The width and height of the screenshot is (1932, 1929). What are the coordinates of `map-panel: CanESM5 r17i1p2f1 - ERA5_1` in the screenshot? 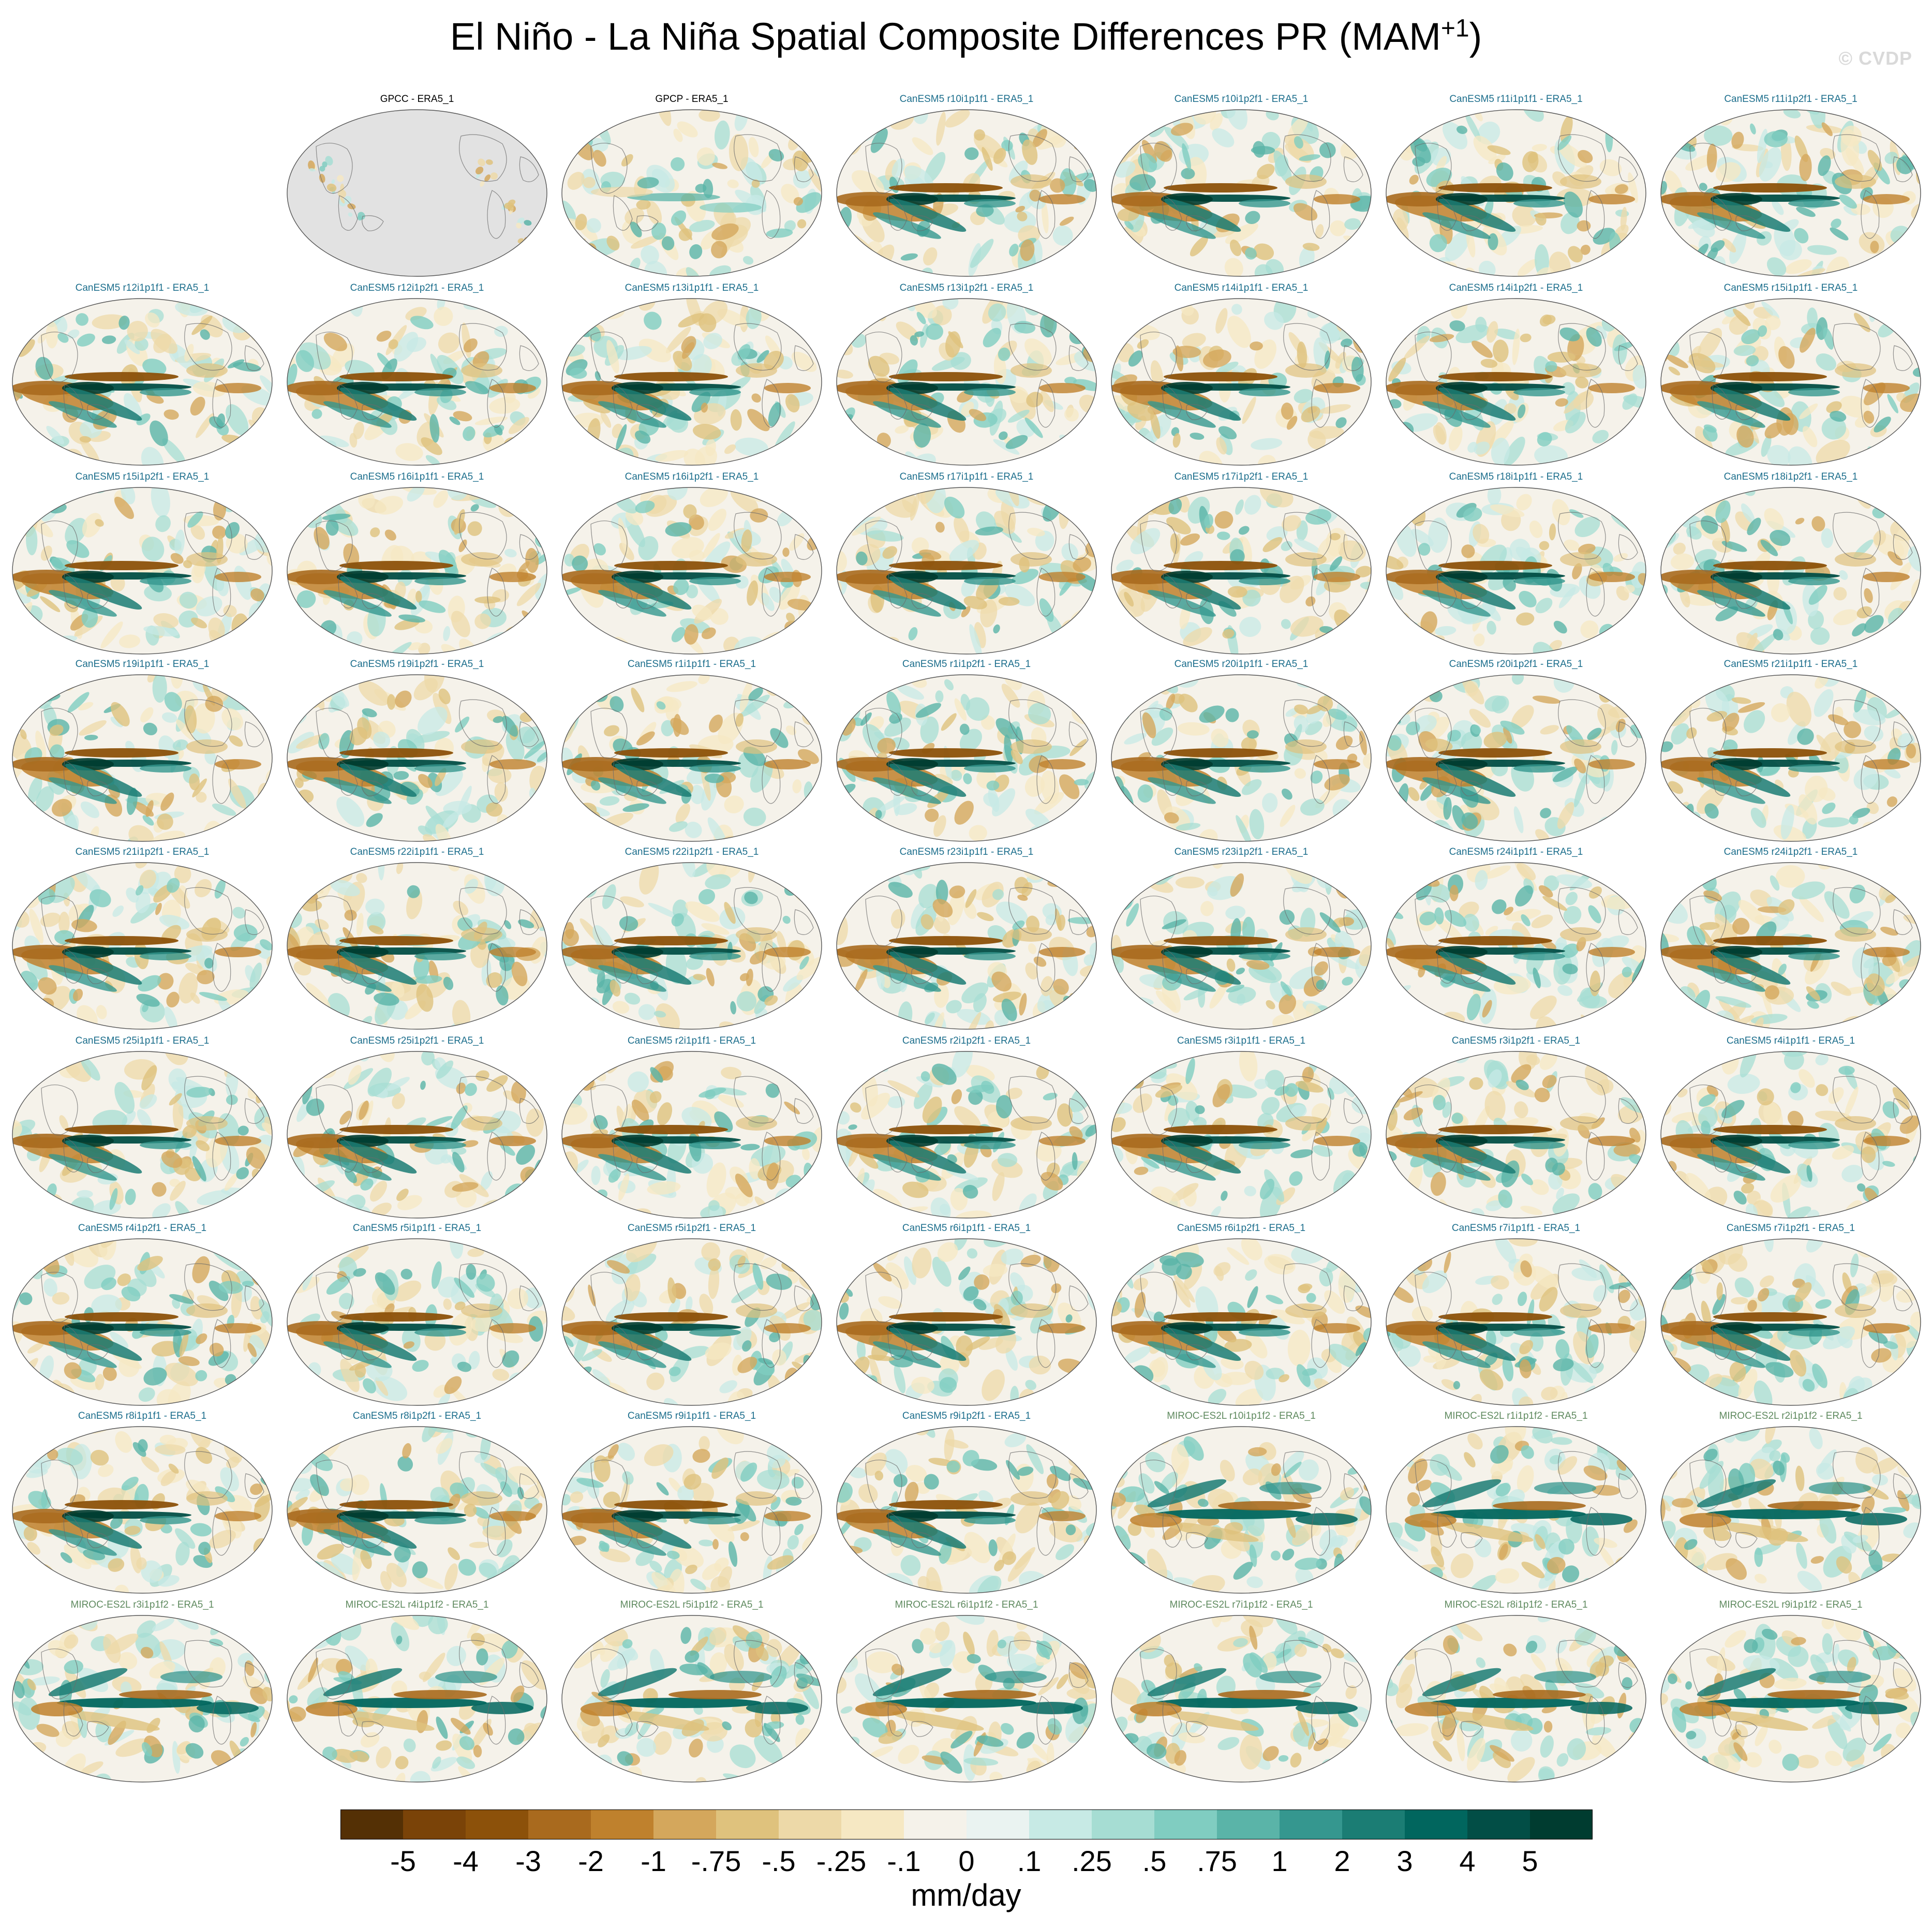 It's located at (1241, 564).